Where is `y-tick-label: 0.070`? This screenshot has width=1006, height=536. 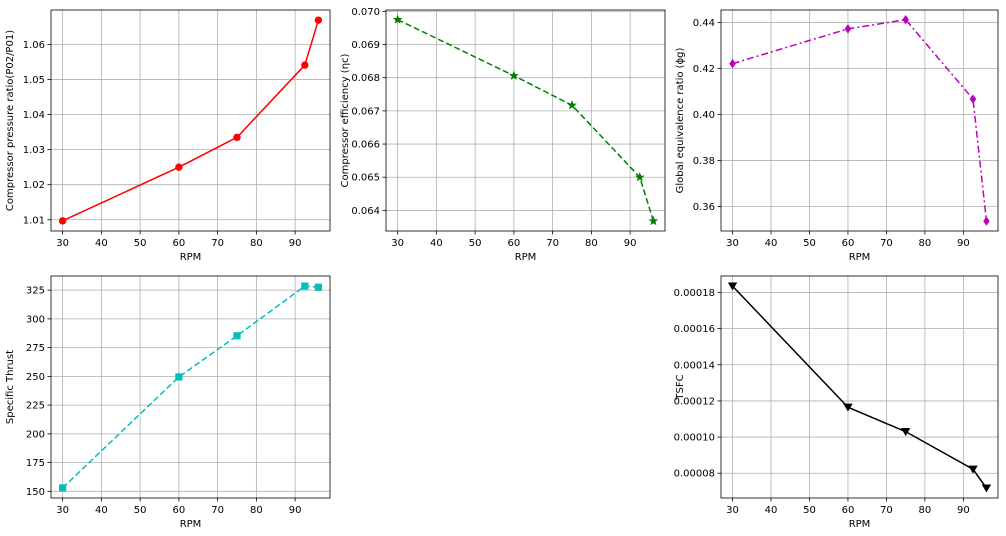 y-tick-label: 0.070 is located at coordinates (365, 12).